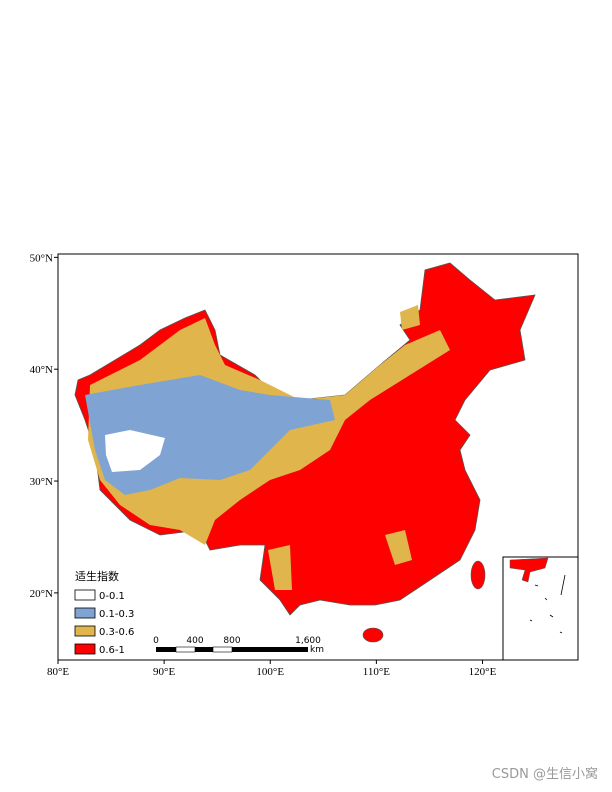 The image size is (612, 792). What do you see at coordinates (164, 672) in the screenshot?
I see `x-tick-label: 90°E` at bounding box center [164, 672].